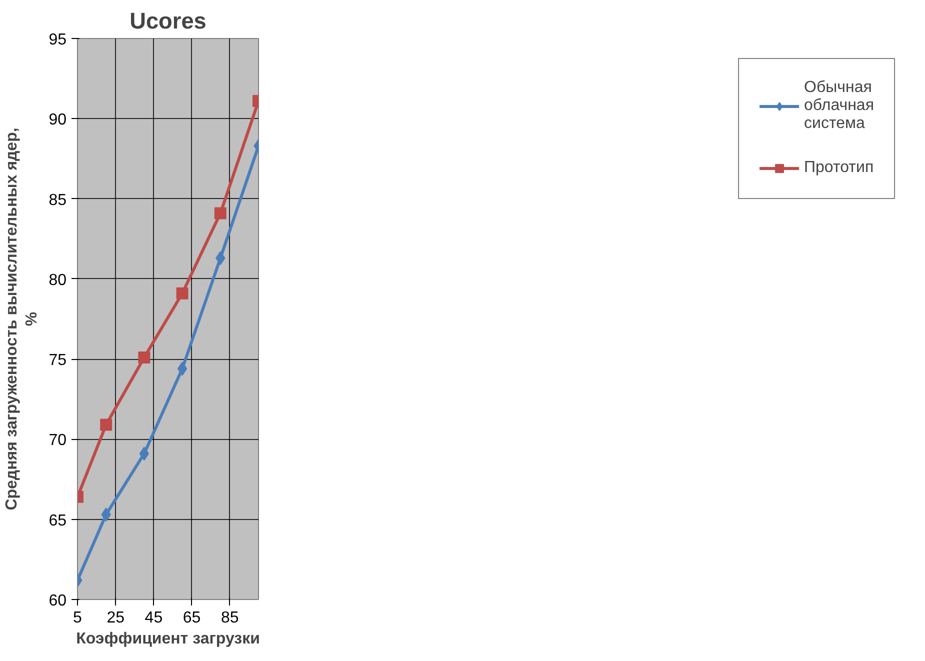 The height and width of the screenshot is (661, 925). I want to click on y-tick-label: 80, so click(57, 280).